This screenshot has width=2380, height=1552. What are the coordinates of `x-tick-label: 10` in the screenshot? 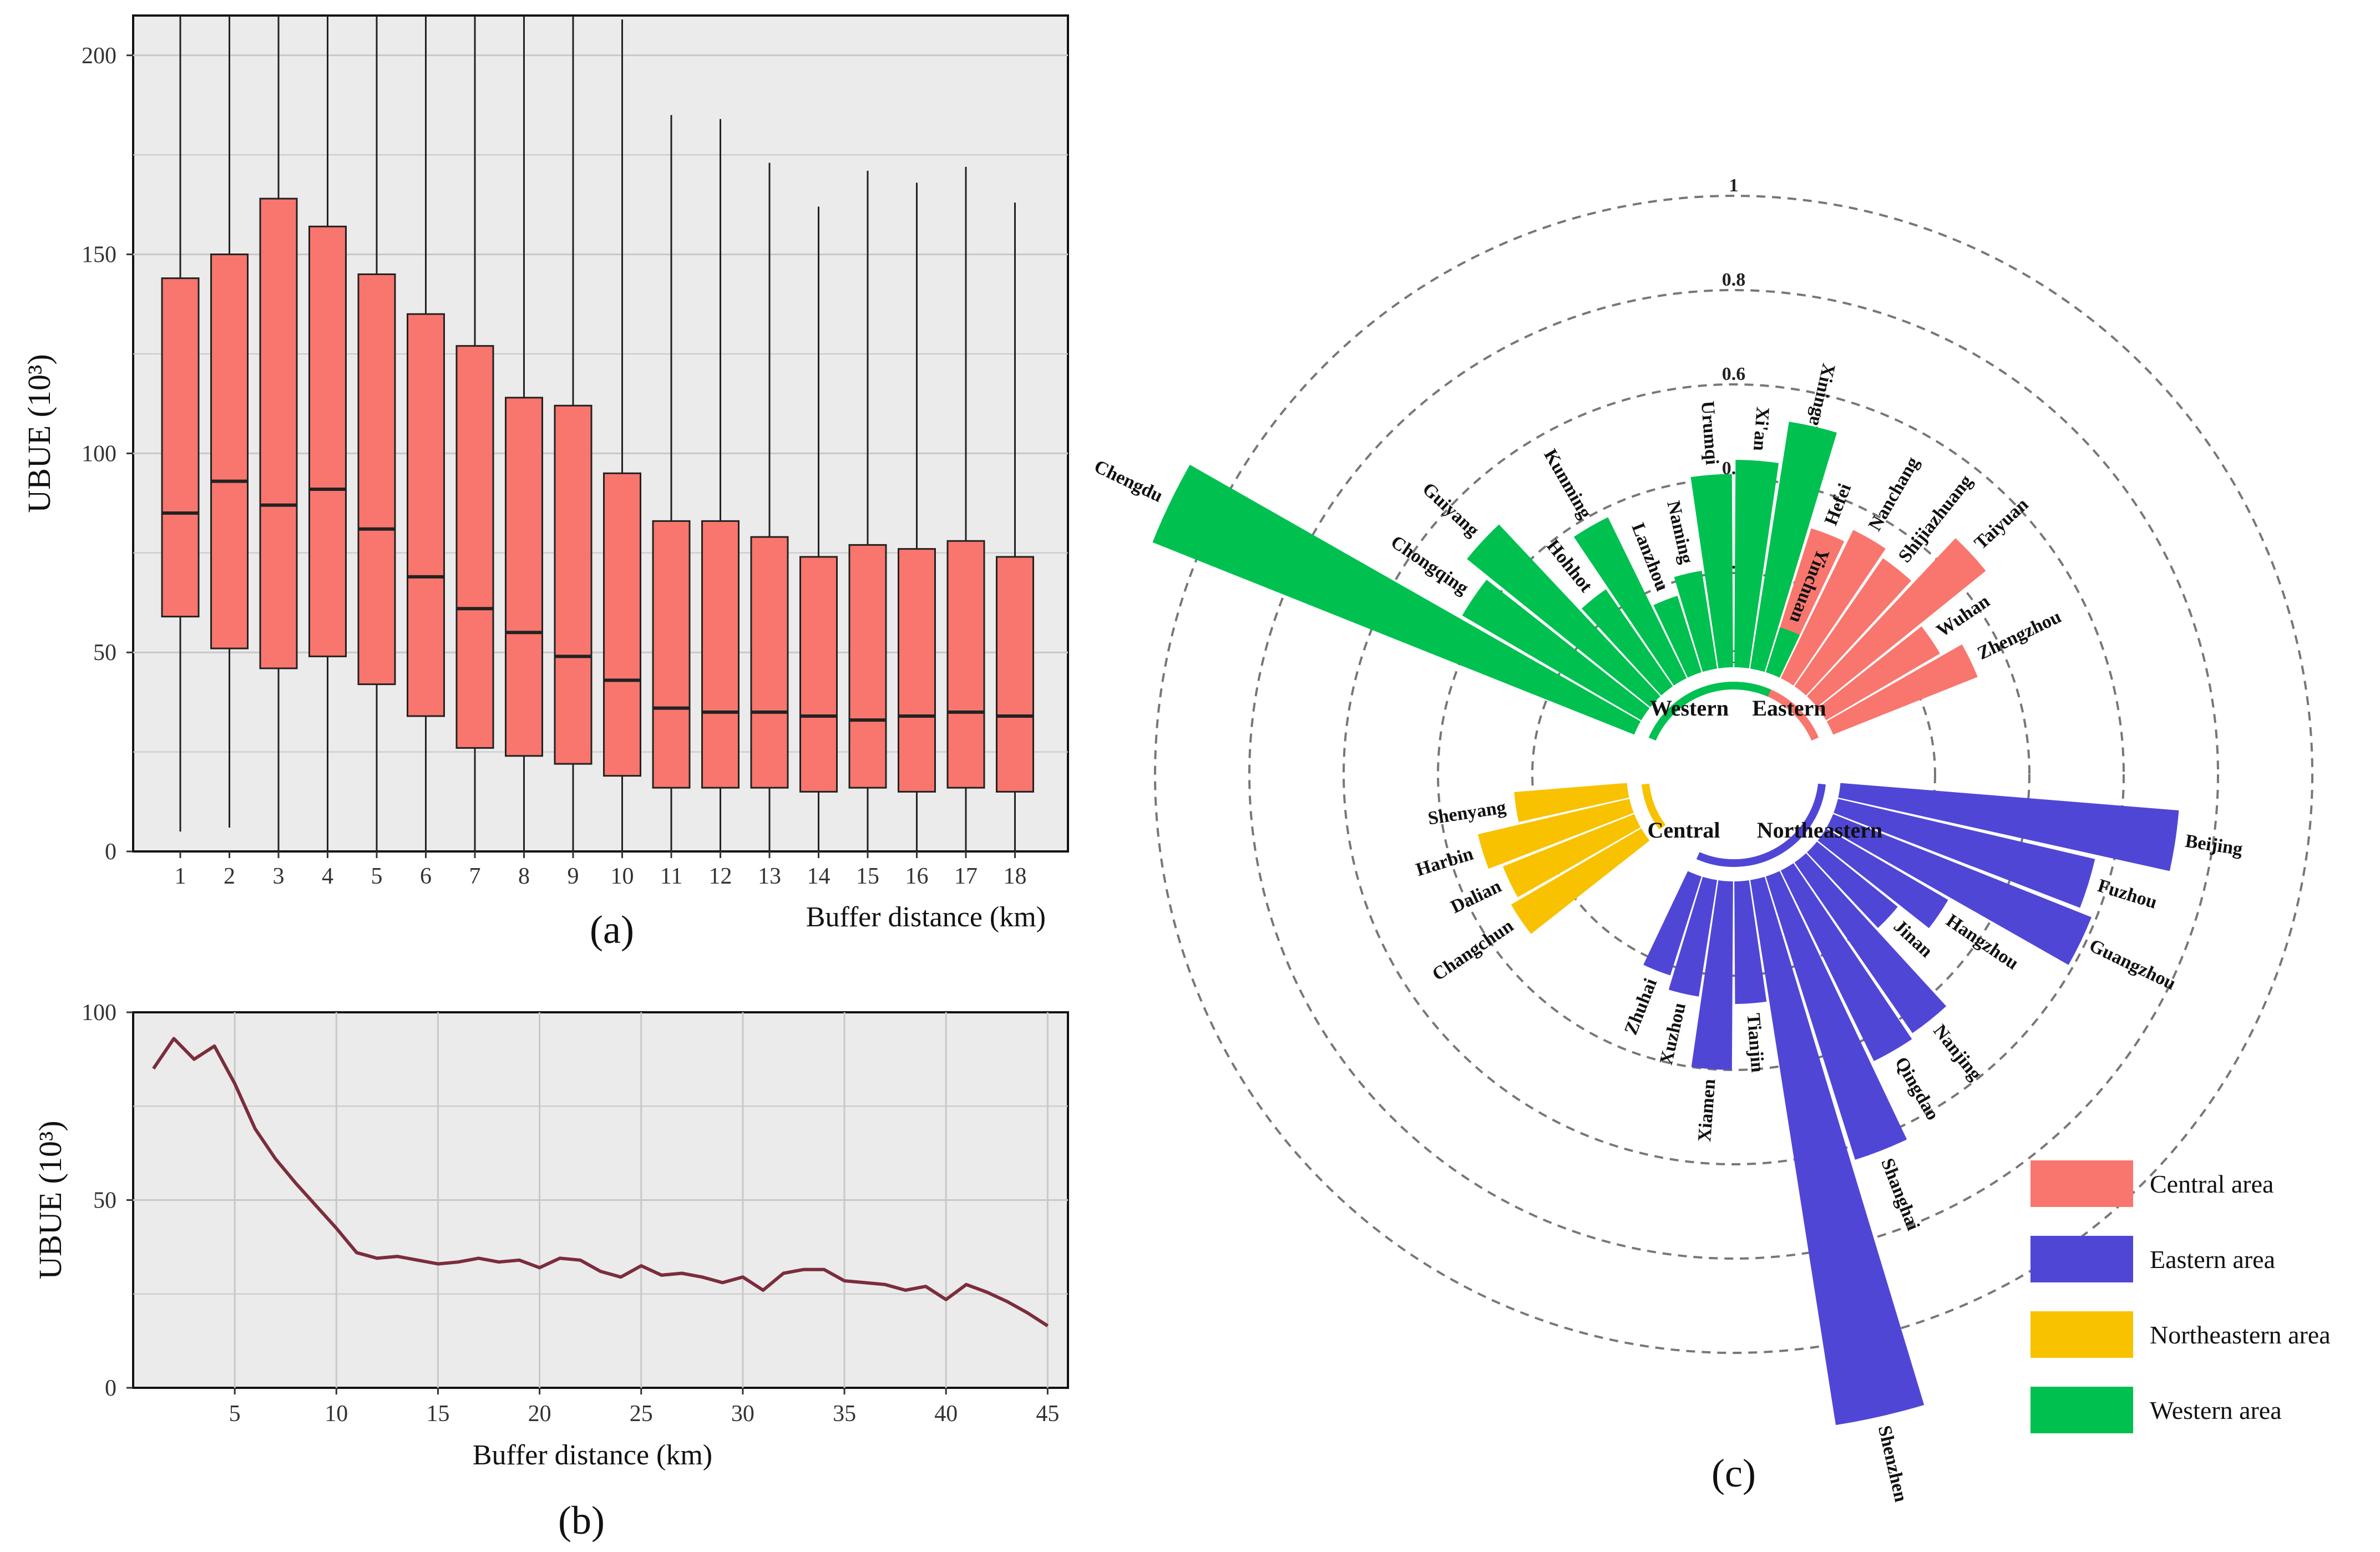 It's located at (336, 1414).